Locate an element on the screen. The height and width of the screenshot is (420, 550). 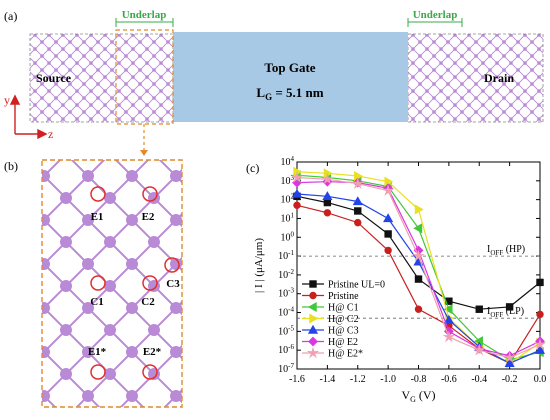
x-tick-label: -1.2 is located at coordinates (358, 379).